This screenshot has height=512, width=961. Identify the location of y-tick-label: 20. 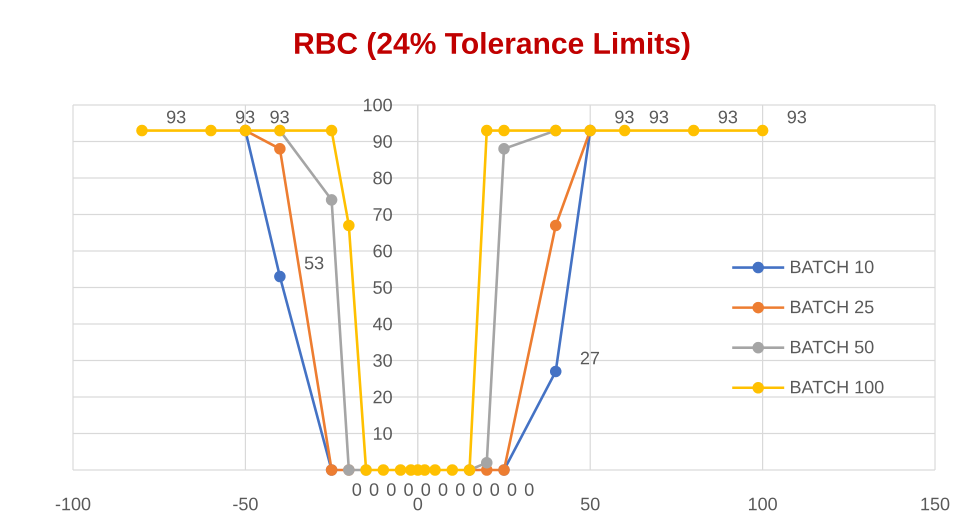
(382, 397).